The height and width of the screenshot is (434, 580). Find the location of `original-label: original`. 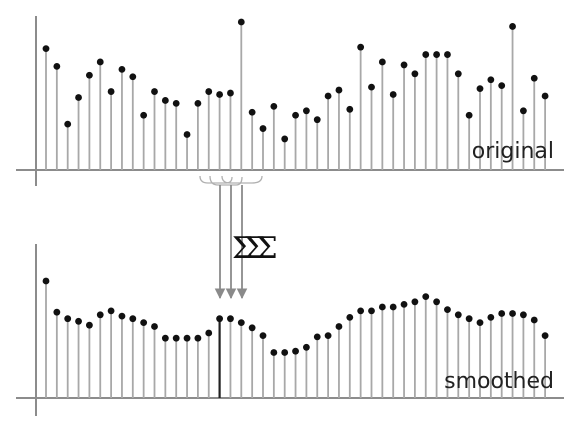

original-label: original is located at coordinates (513, 151).